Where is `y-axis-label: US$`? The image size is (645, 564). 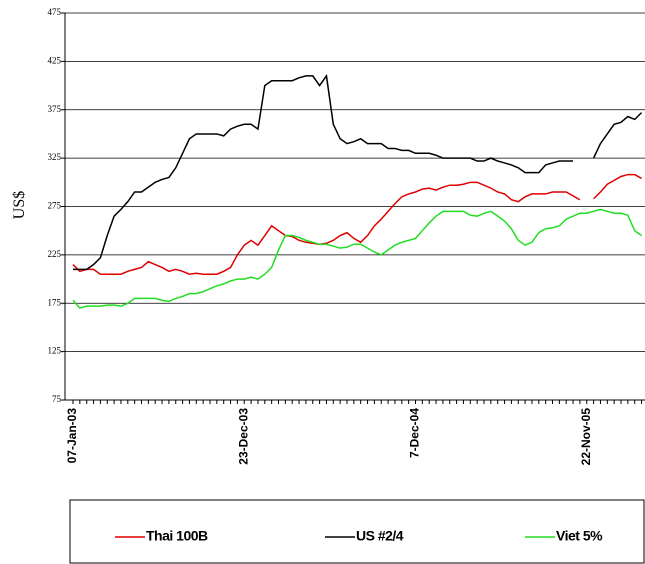 y-axis-label: US$ is located at coordinates (19, 205).